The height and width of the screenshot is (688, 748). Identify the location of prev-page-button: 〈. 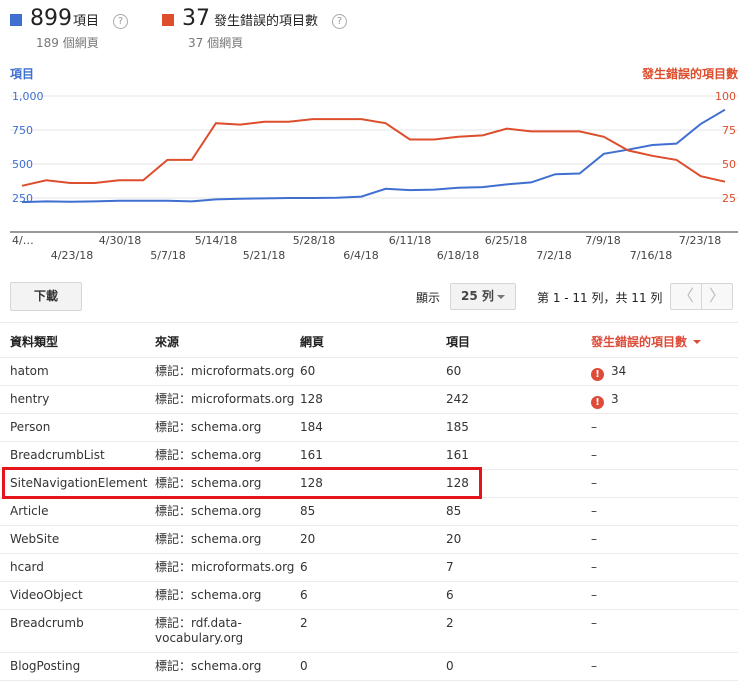
(686, 296).